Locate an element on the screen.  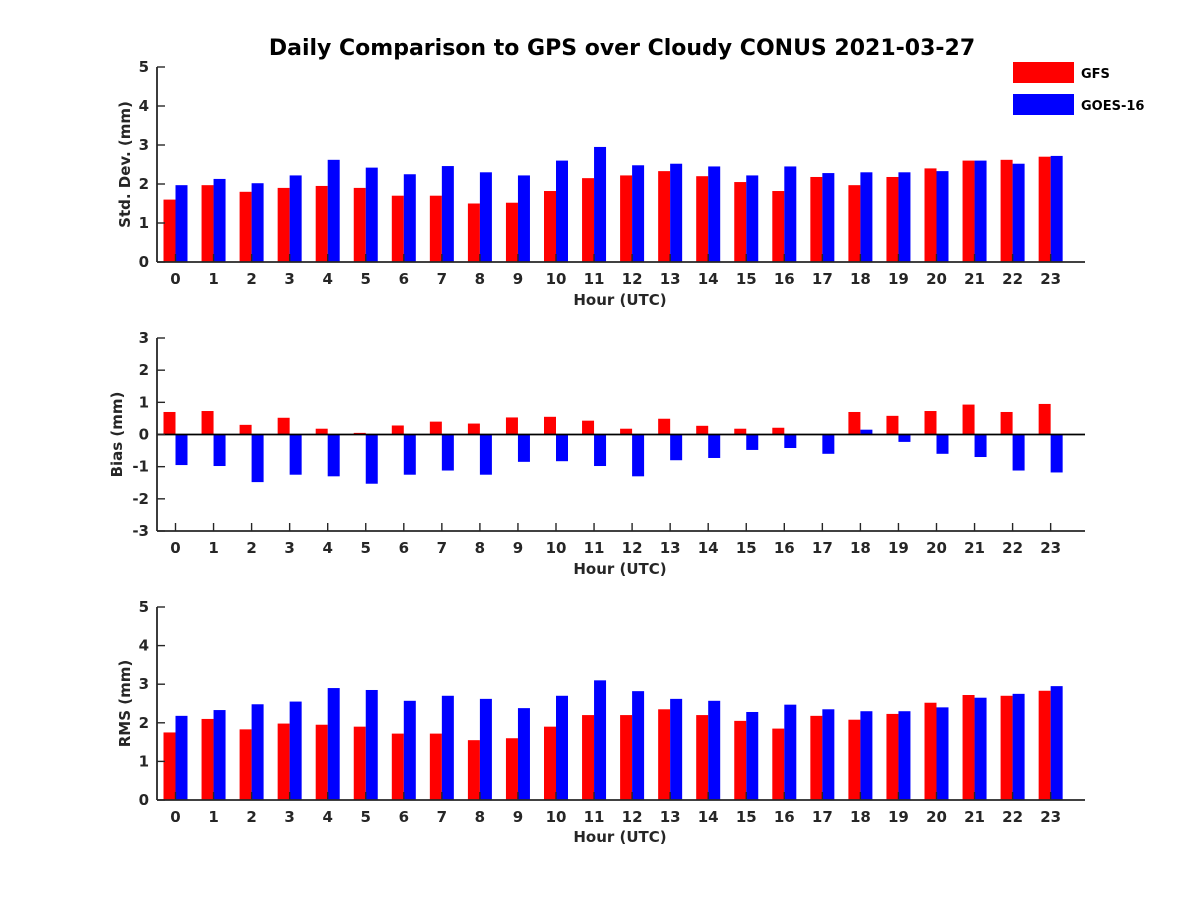
x-tick-label: 23 is located at coordinates (1050, 279).